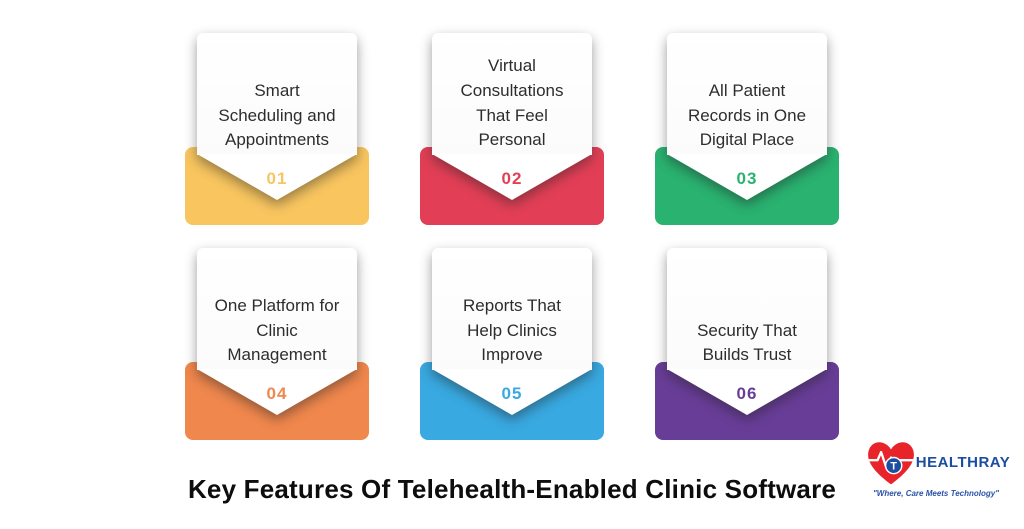  I want to click on card-paper: Smart Scheduling and Appointments 01, so click(277, 116).